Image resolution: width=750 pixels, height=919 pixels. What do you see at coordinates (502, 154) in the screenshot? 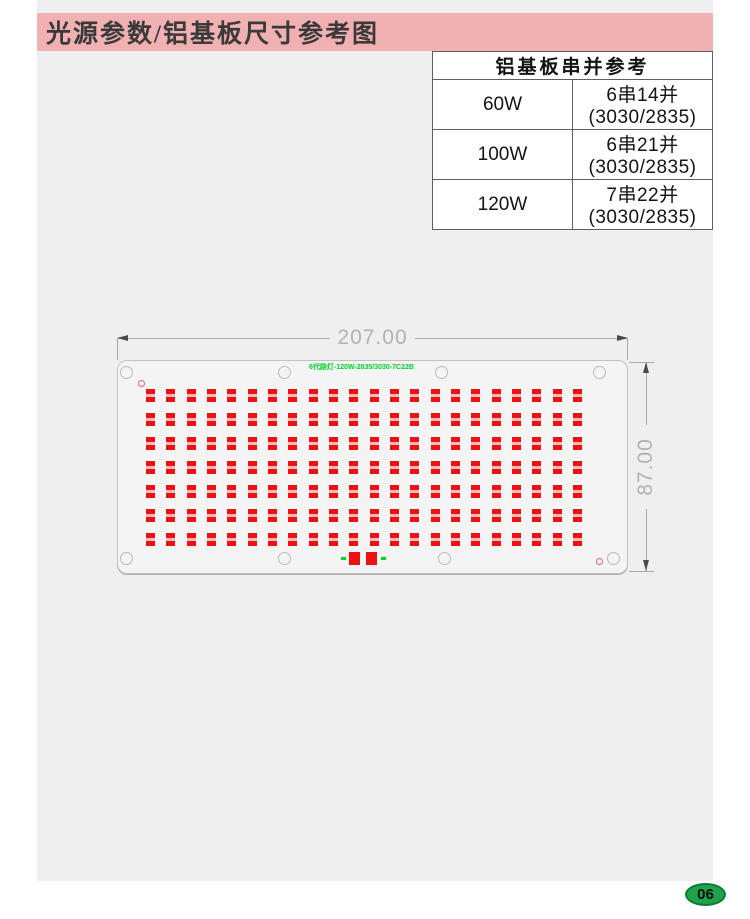
I see `power-cell: 100W` at bounding box center [502, 154].